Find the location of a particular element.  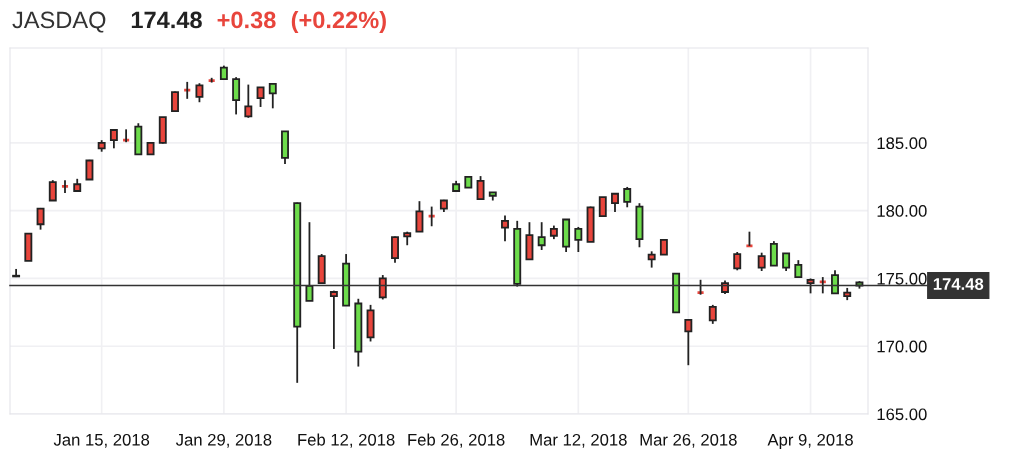

y-tick-label: 170.00 is located at coordinates (902, 346).